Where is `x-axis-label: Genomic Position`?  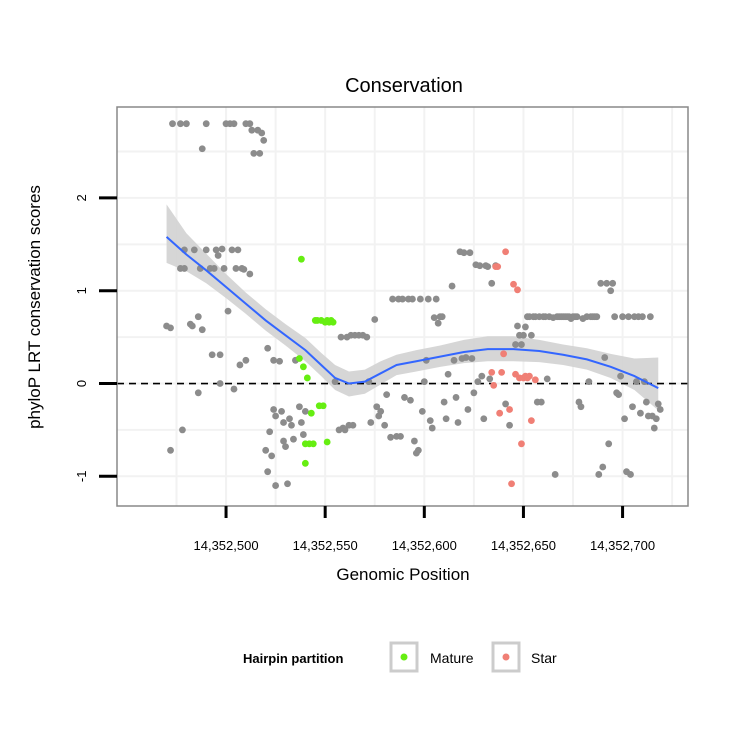 x-axis-label: Genomic Position is located at coordinates (402, 574).